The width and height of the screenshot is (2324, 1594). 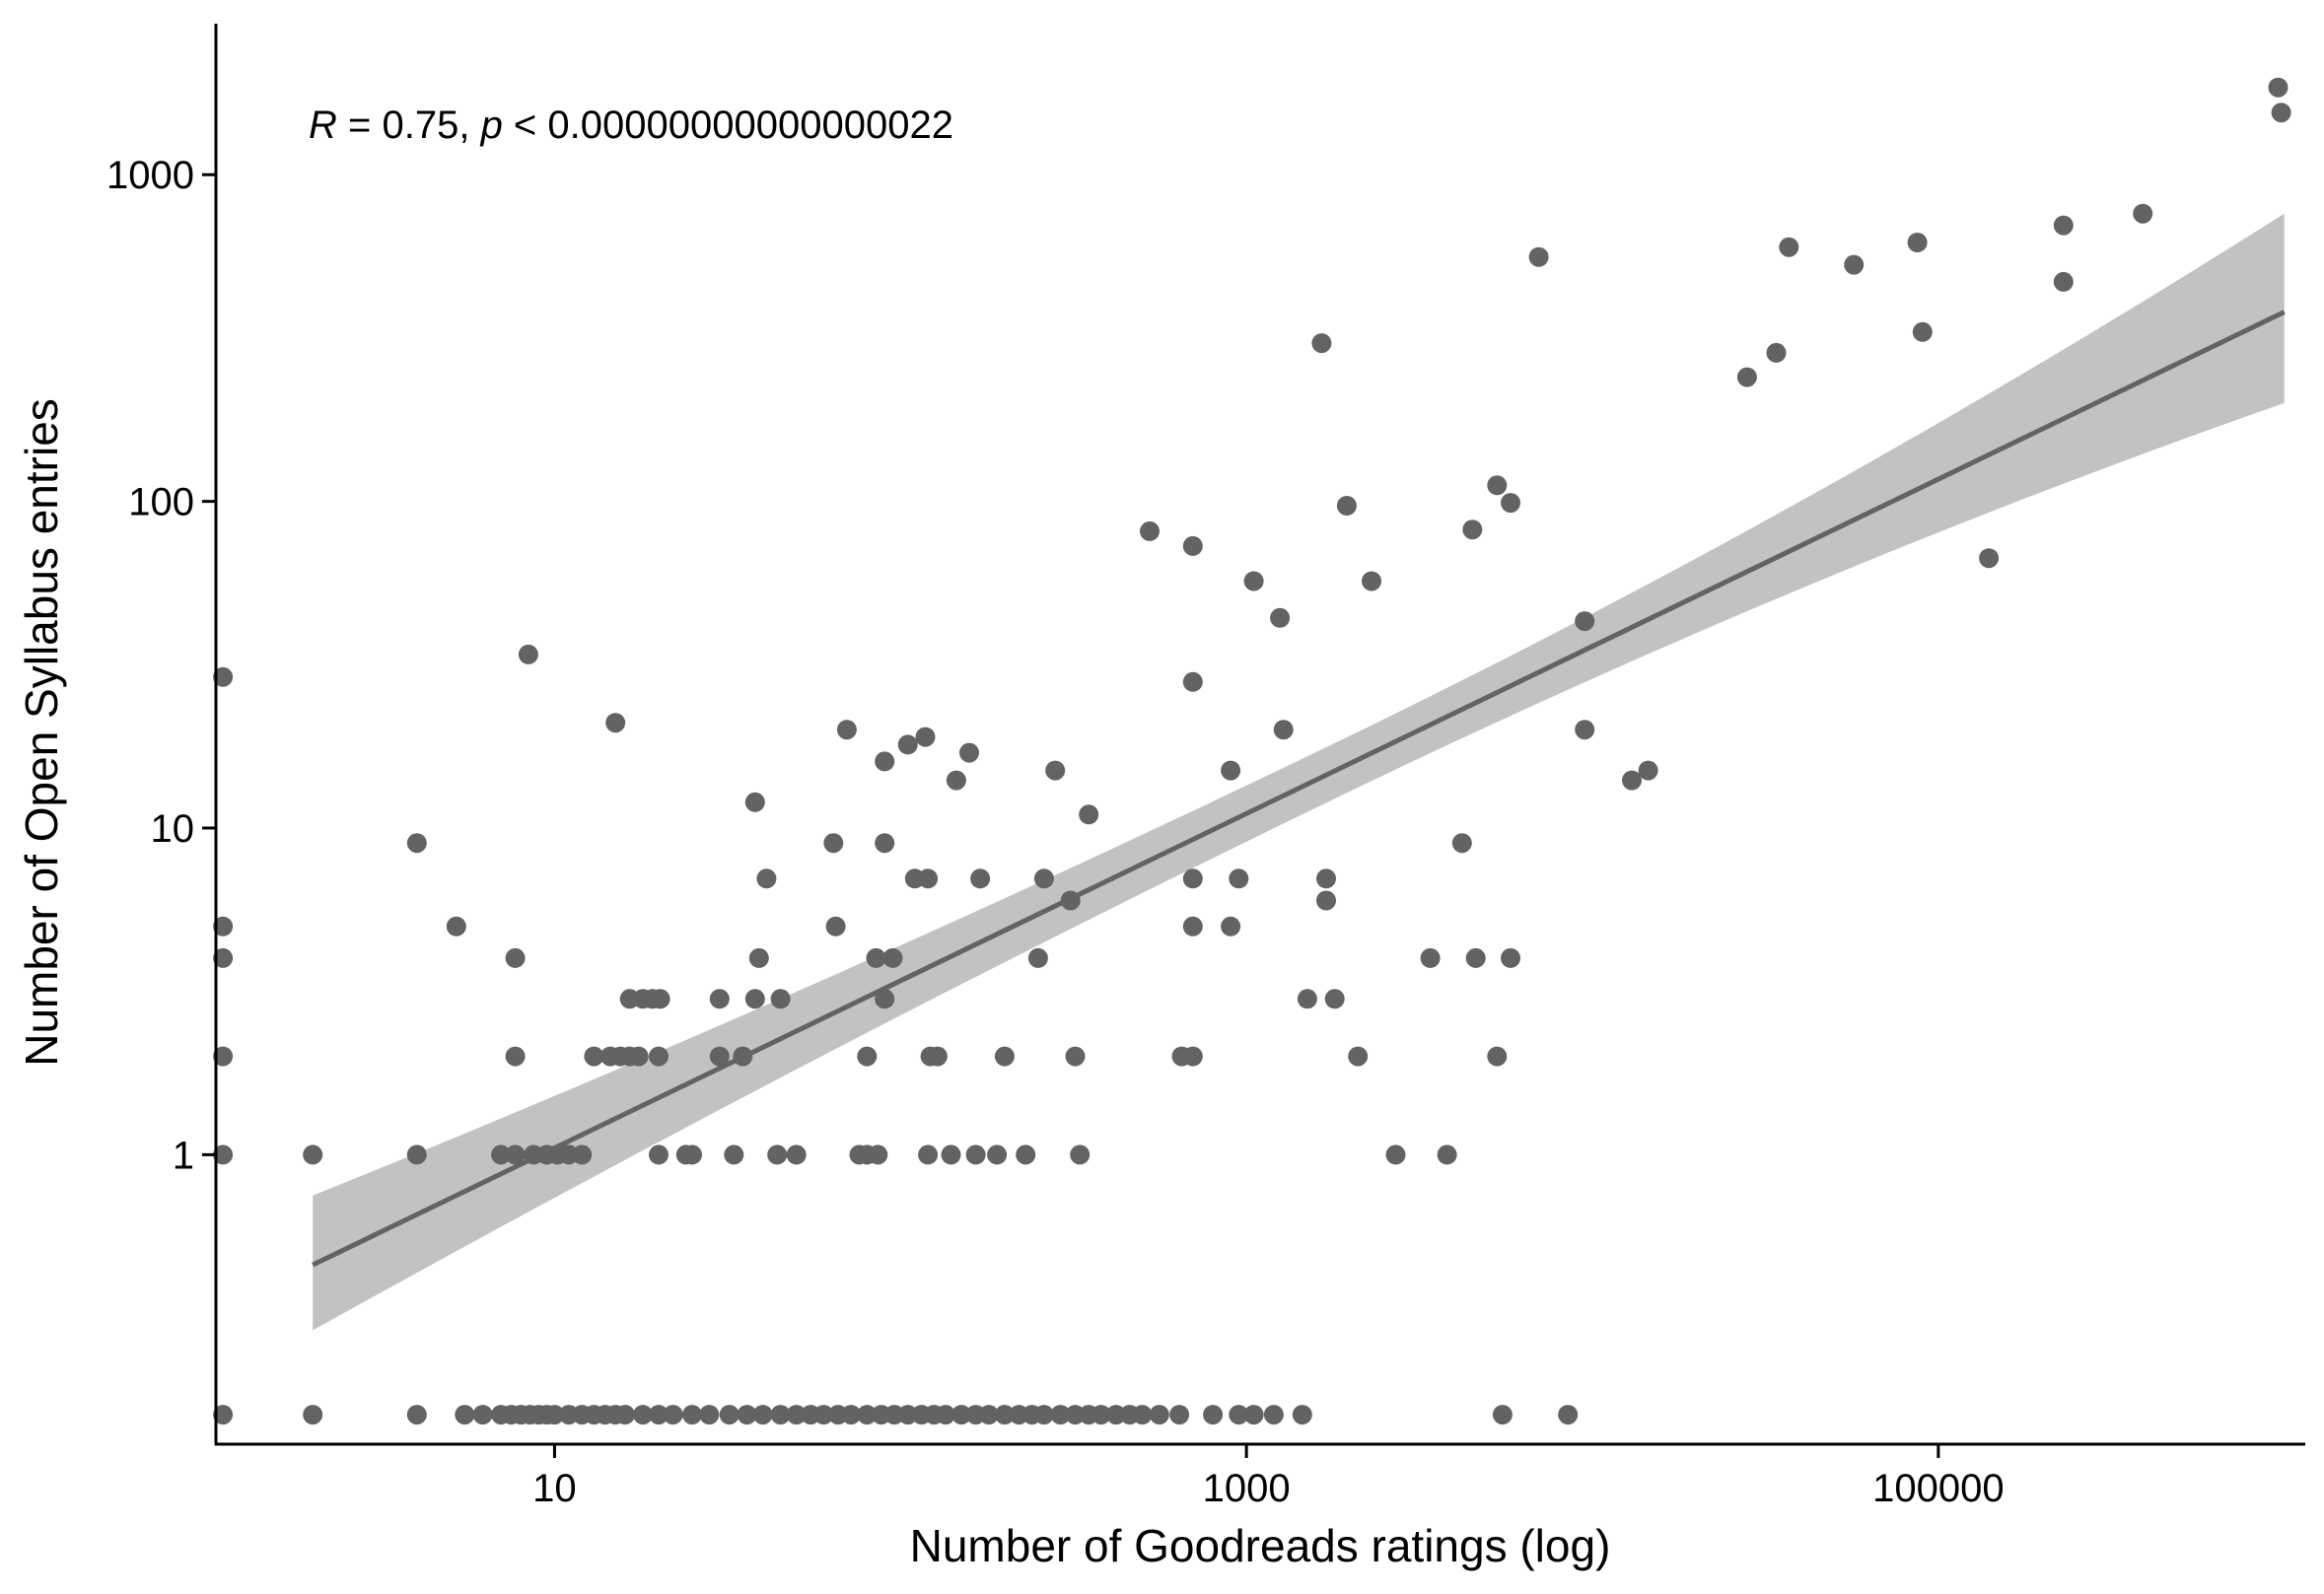 What do you see at coordinates (1260, 1545) in the screenshot?
I see `x-axis-title: Number of Goodreads ratings (log)` at bounding box center [1260, 1545].